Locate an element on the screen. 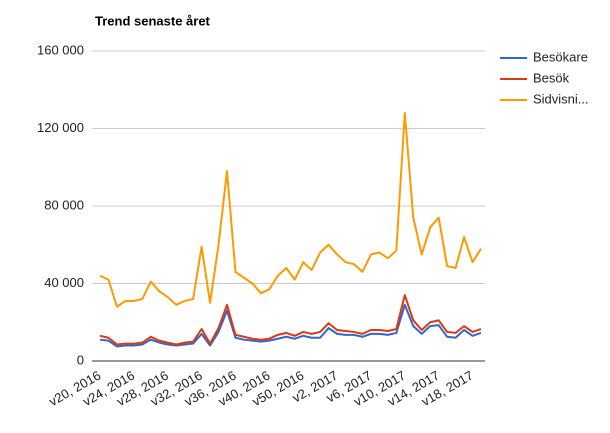 Image resolution: width=610 pixels, height=433 pixels. legend-label: Besökare is located at coordinates (560, 56).